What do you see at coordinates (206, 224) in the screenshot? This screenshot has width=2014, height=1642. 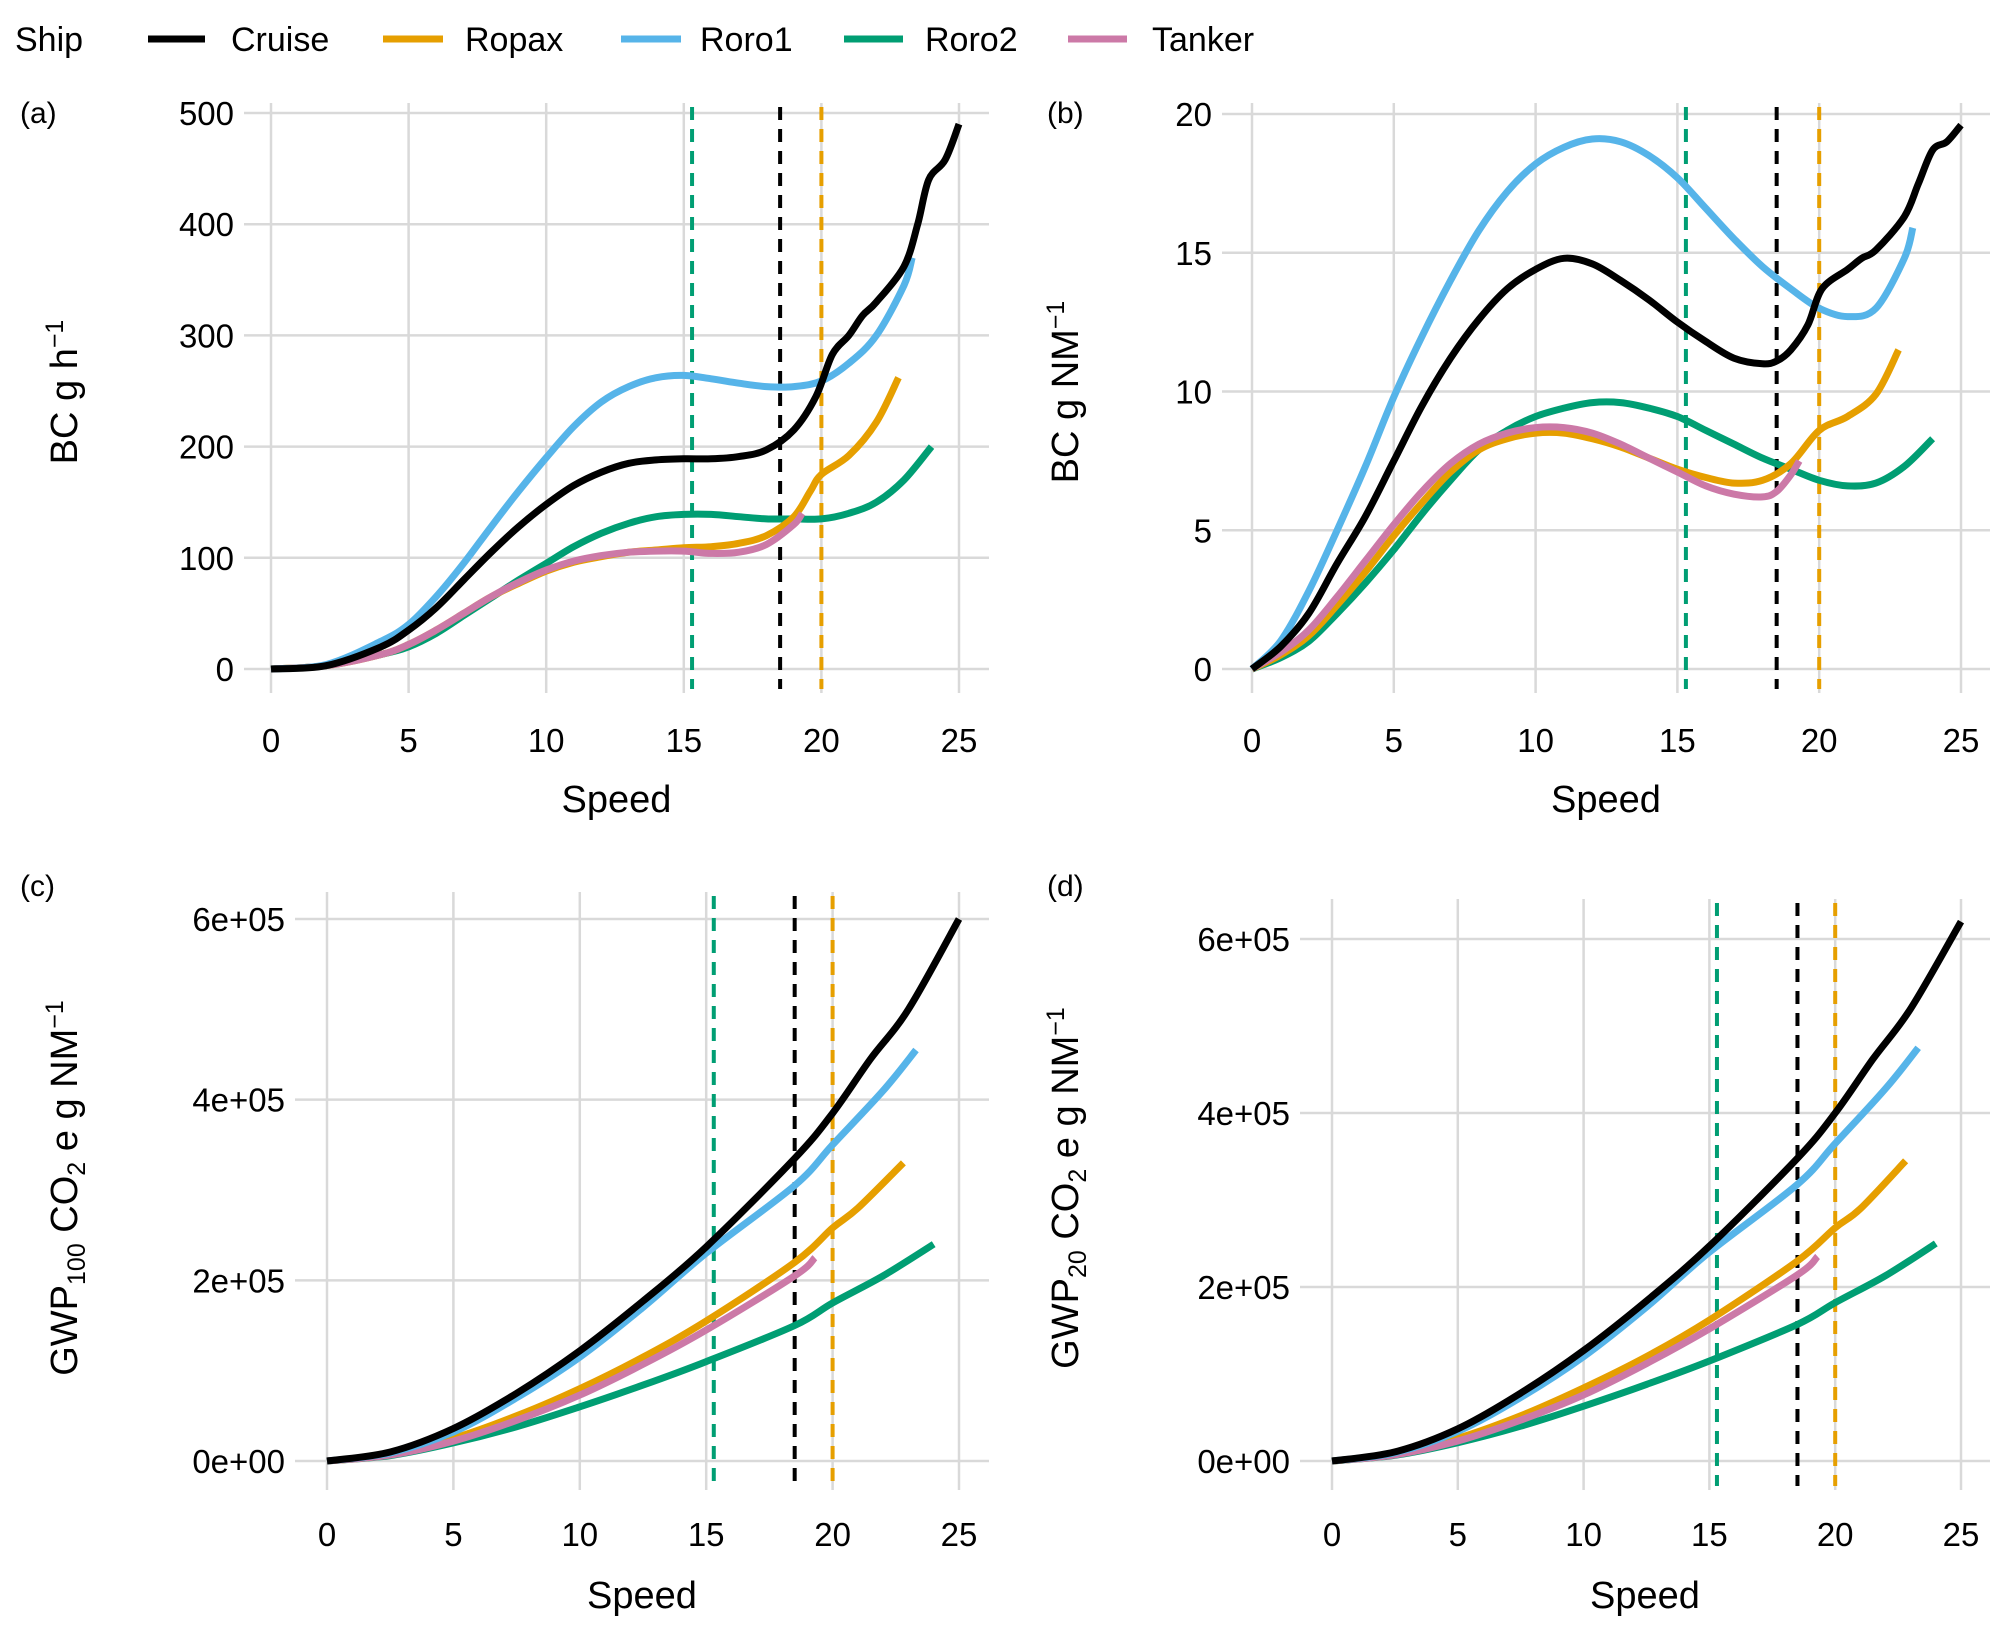 I see `y-tick-label: 400` at bounding box center [206, 224].